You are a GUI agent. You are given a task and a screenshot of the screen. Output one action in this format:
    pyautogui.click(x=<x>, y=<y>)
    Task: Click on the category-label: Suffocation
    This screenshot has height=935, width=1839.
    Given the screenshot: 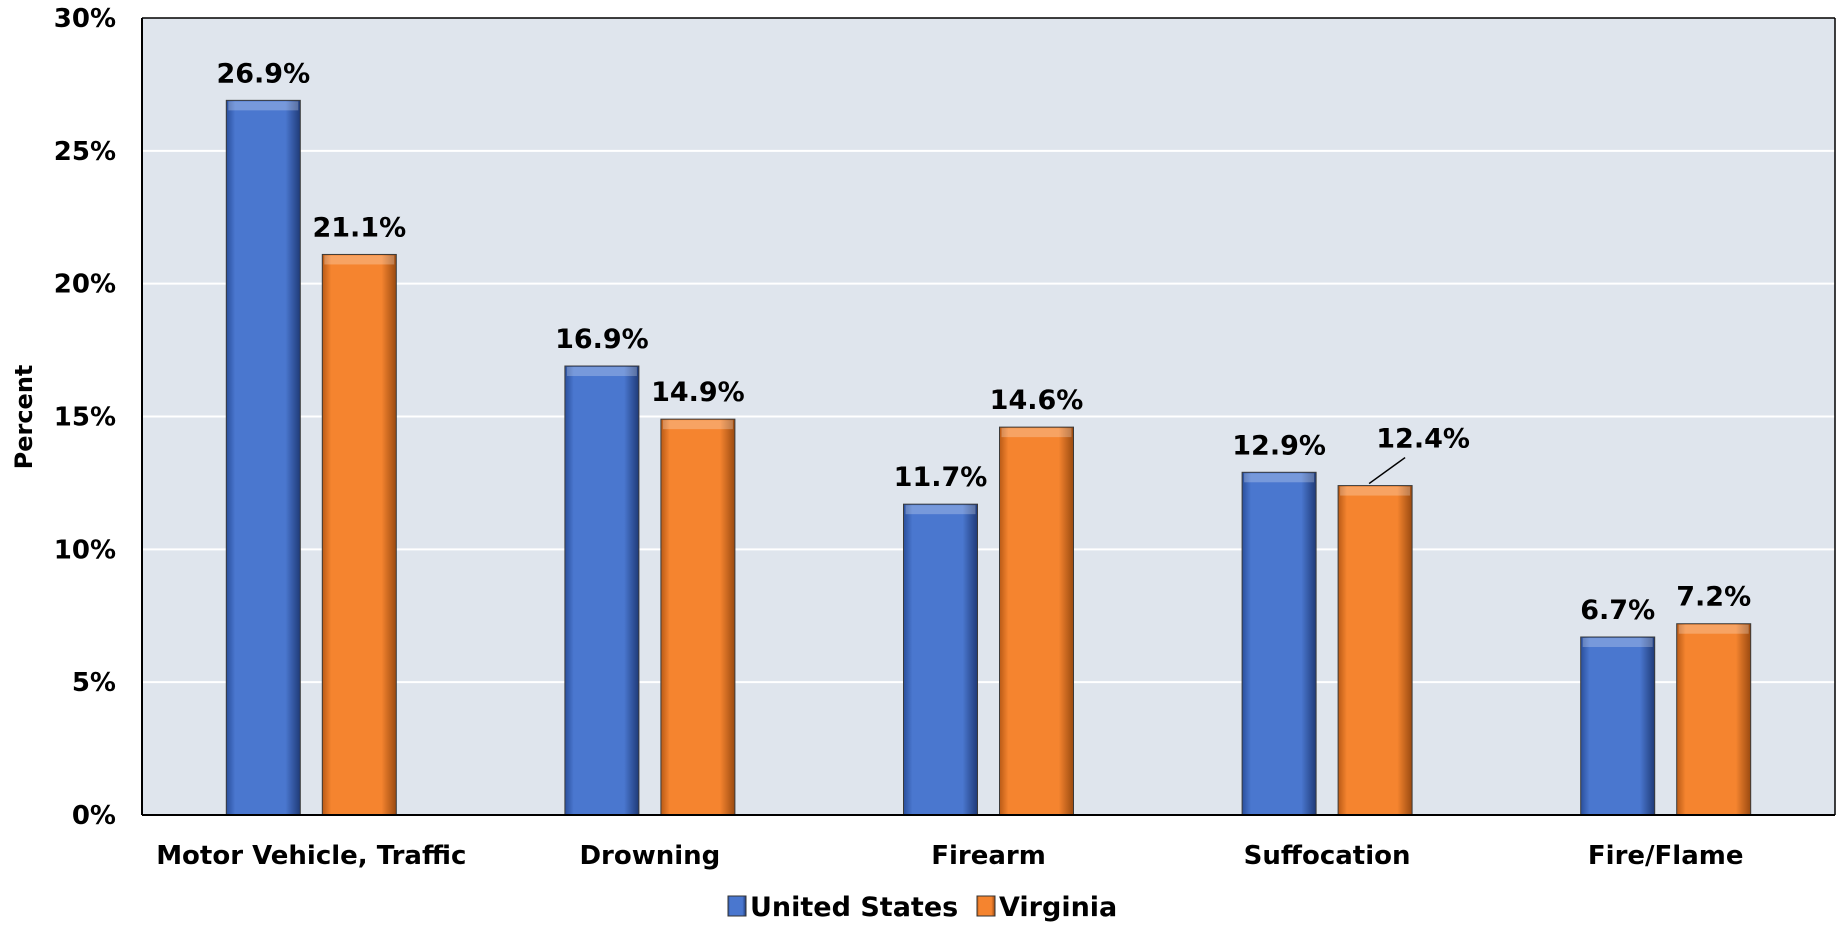 What is the action you would take?
    pyautogui.click(x=1327, y=856)
    